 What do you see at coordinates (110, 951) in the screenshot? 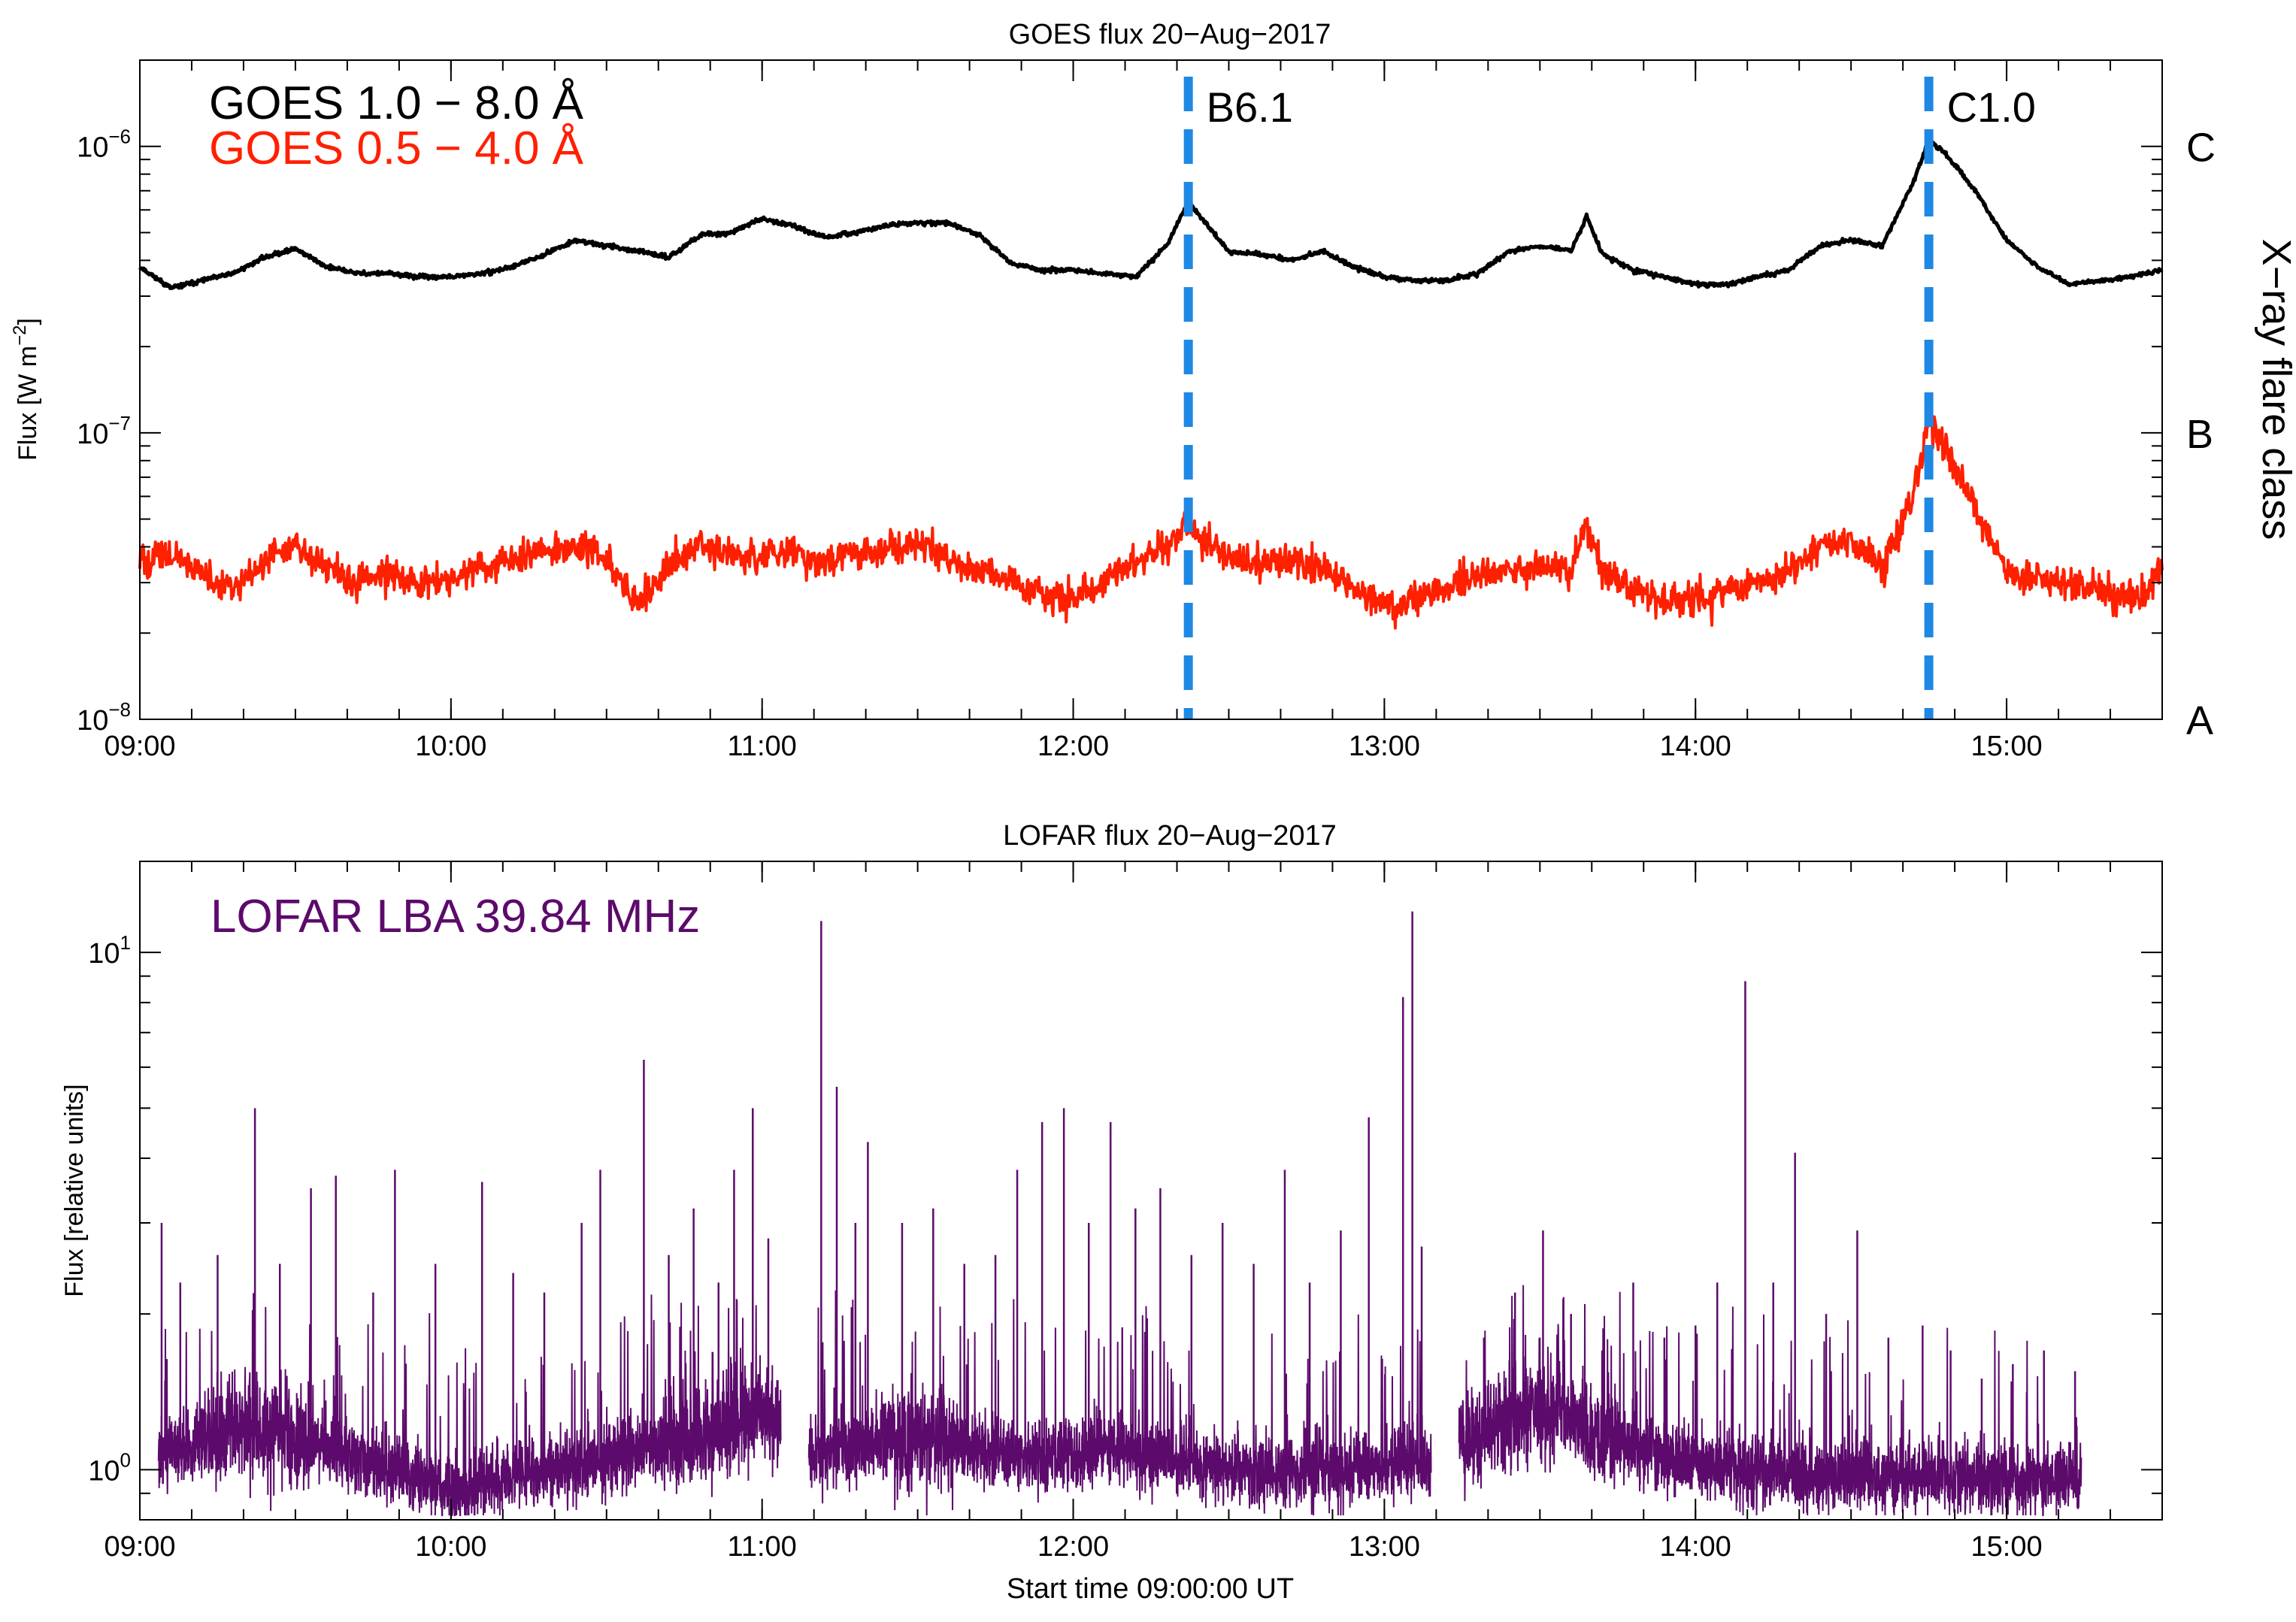
I see `lofar-y-tick-label: 10¹` at bounding box center [110, 951].